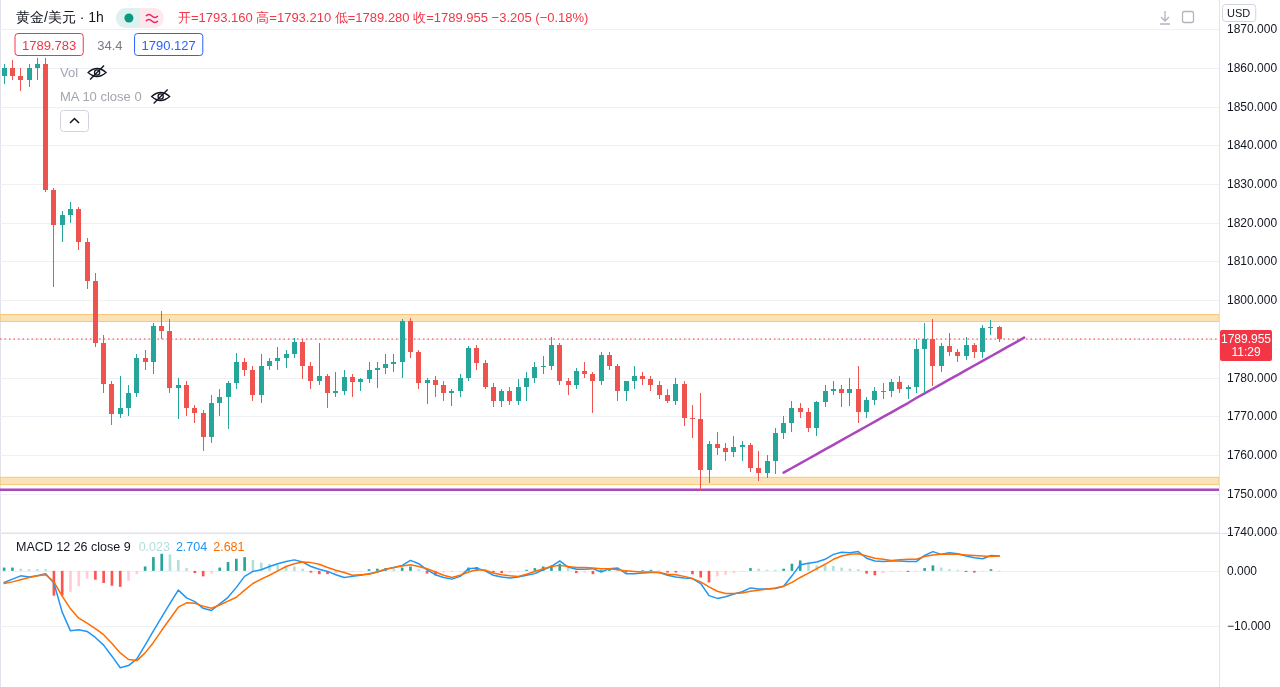 The image size is (1280, 687). I want to click on y-tick-label: 1870.000, so click(1252, 29).